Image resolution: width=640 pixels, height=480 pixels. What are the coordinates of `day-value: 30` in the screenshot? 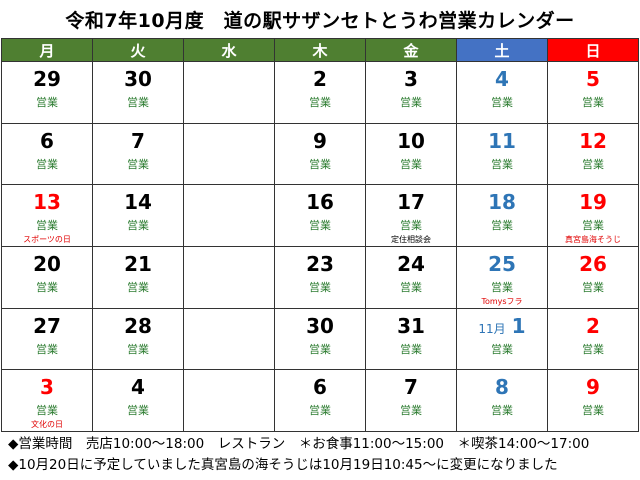 It's located at (320, 325).